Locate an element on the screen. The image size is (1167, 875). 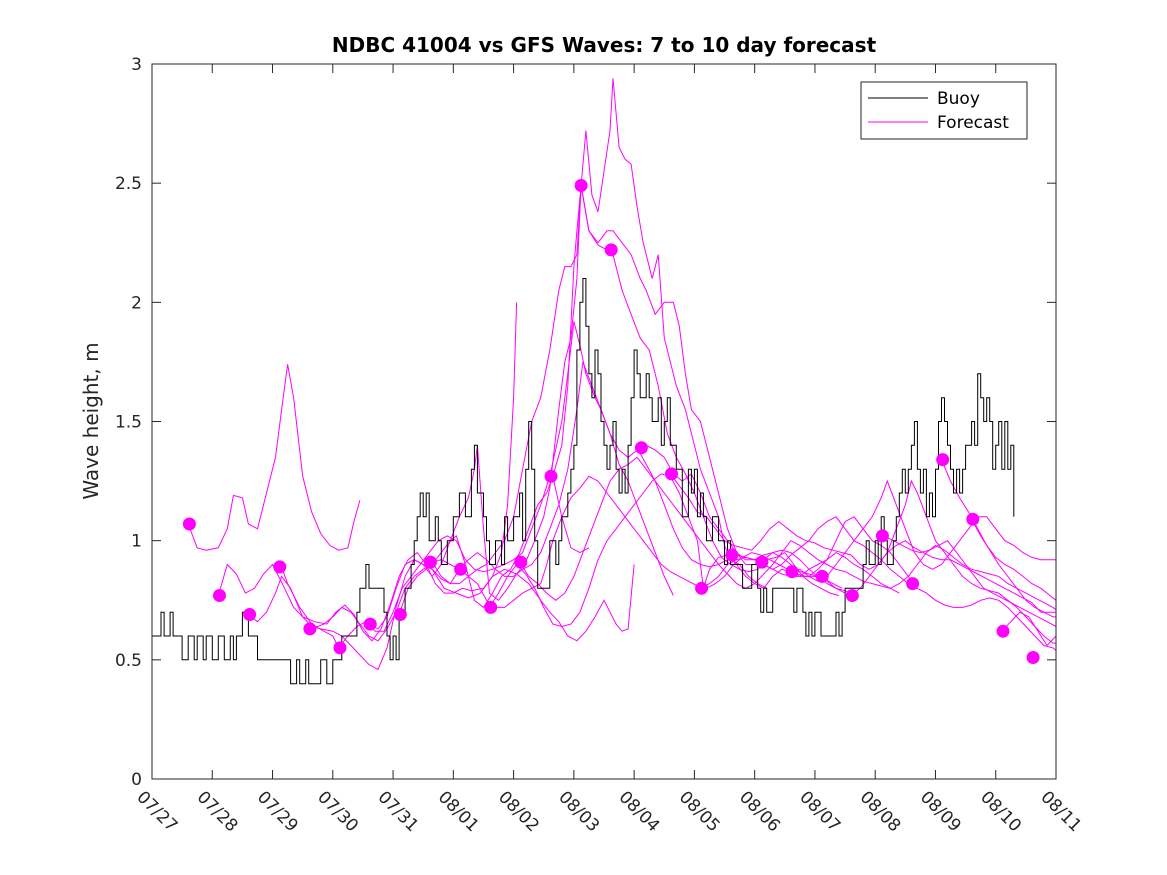
y-tick-label: 2 is located at coordinates (136, 303).